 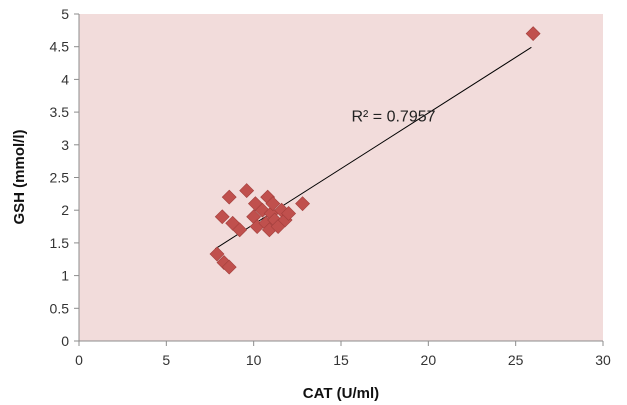 I want to click on y-tick-label: 0.5, so click(x=60, y=308).